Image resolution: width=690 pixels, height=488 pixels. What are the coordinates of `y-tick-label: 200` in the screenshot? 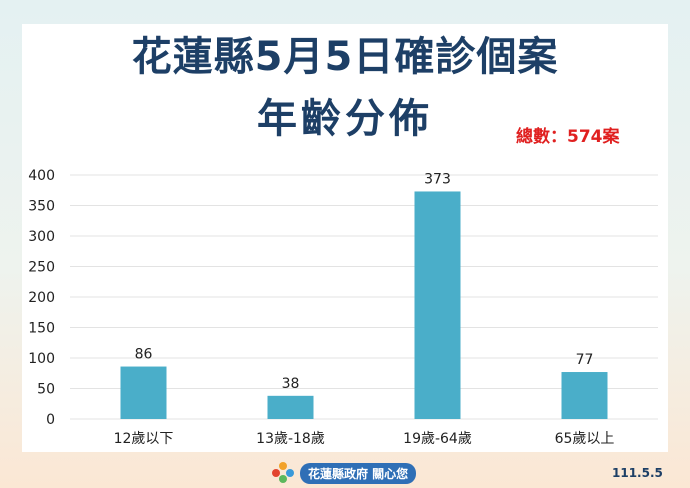 It's located at (41, 298).